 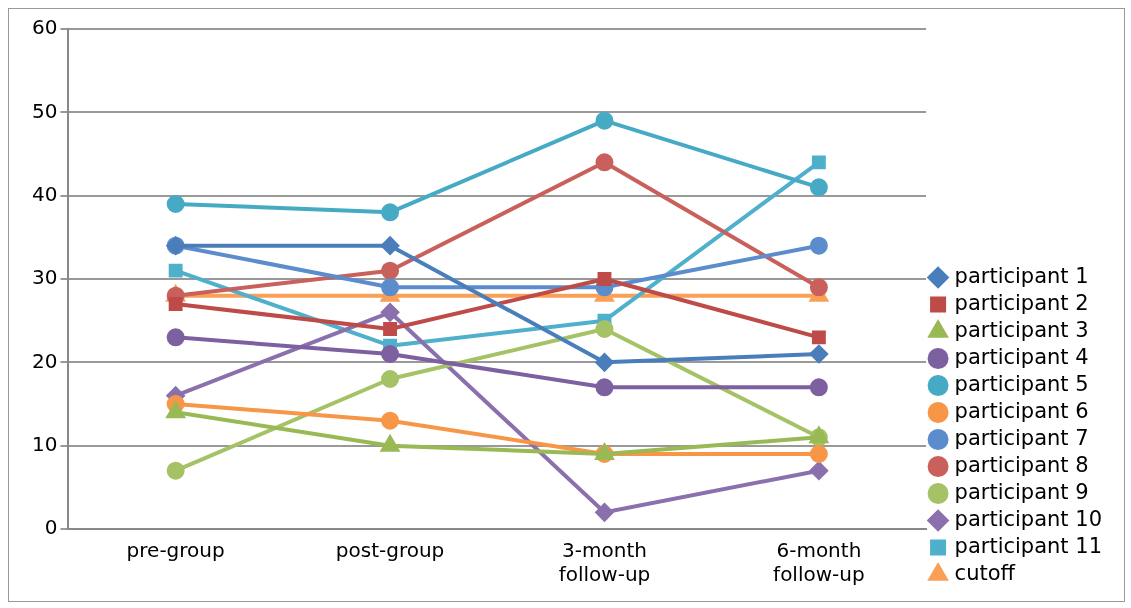 What do you see at coordinates (1021, 302) in the screenshot?
I see `legend-label: participant 2` at bounding box center [1021, 302].